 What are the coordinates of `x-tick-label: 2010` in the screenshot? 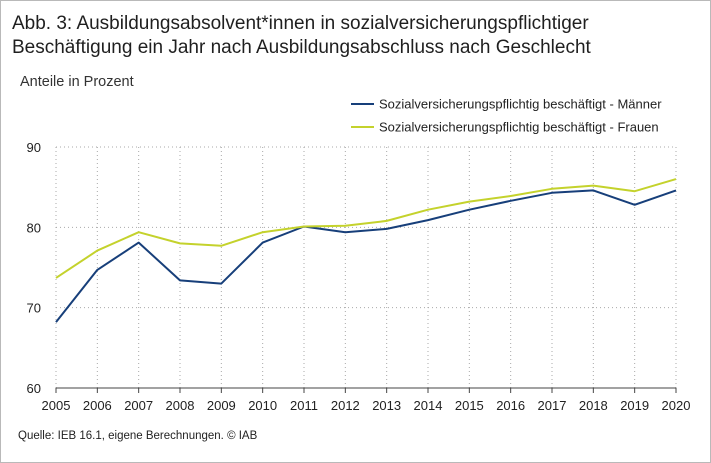 It's located at (262, 405).